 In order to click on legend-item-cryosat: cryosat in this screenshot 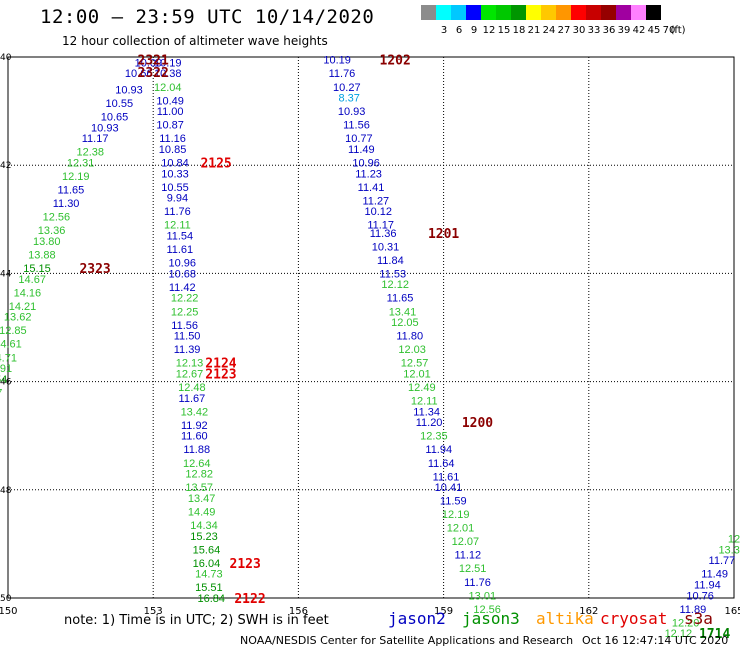, I will do `click(634, 618)`.